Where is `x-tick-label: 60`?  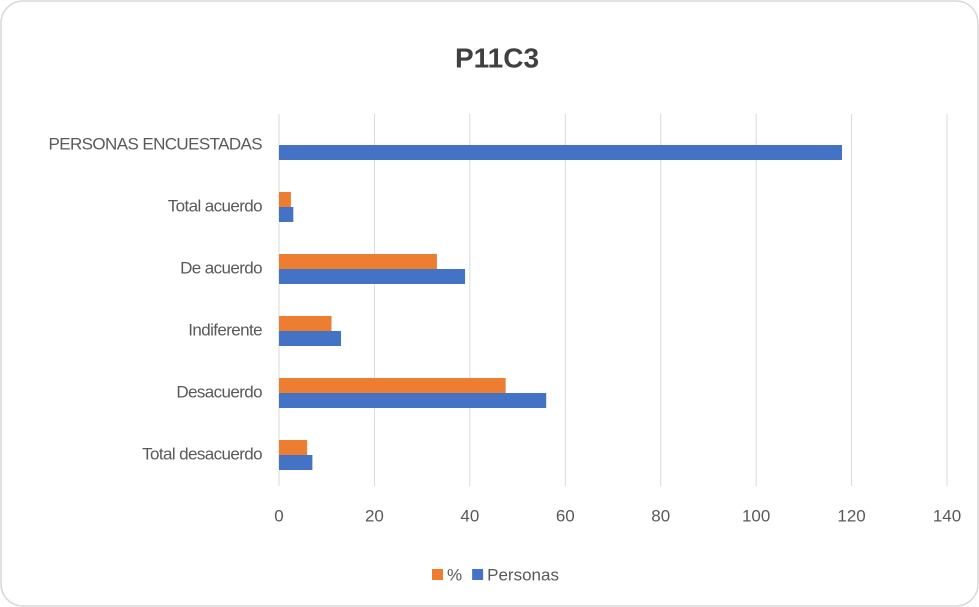 x-tick-label: 60 is located at coordinates (565, 515).